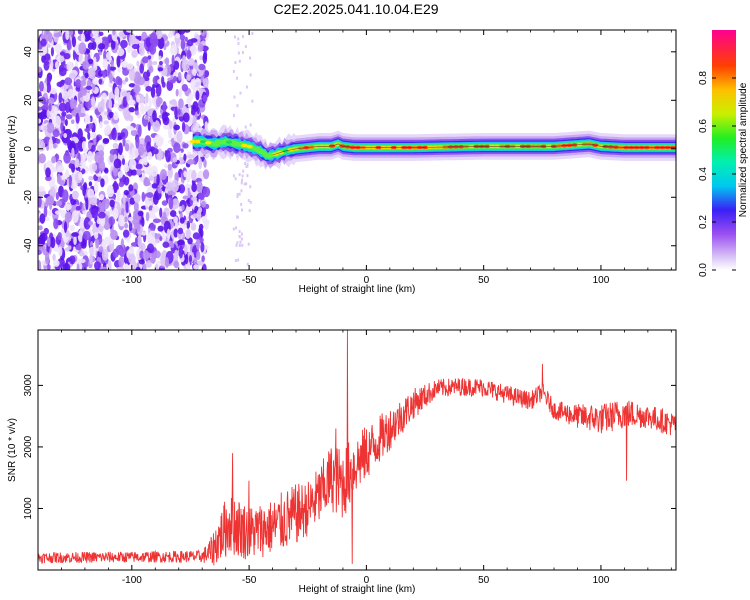 The width and height of the screenshot is (750, 600). Describe the element at coordinates (193, 141) in the screenshot. I see `trace-core` at that location.